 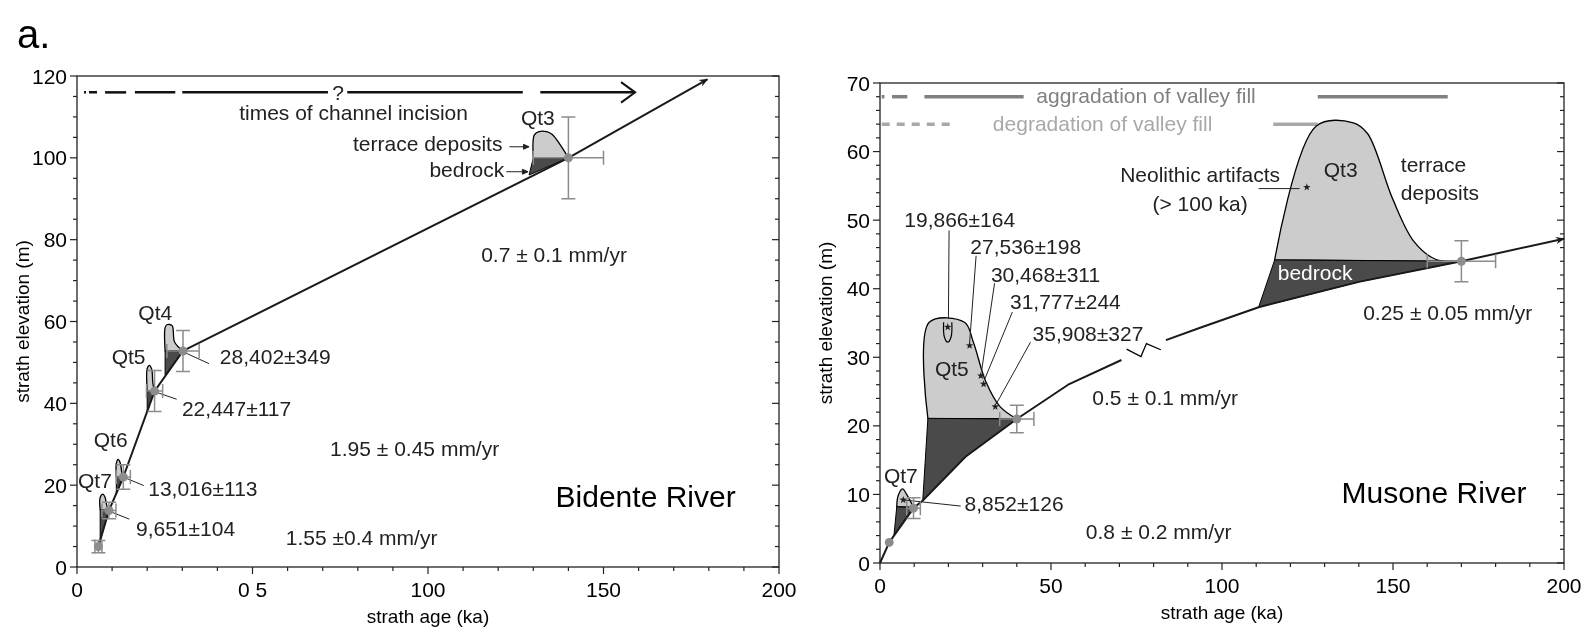 I want to click on annotation: 27,536±198, so click(x=1026, y=246).